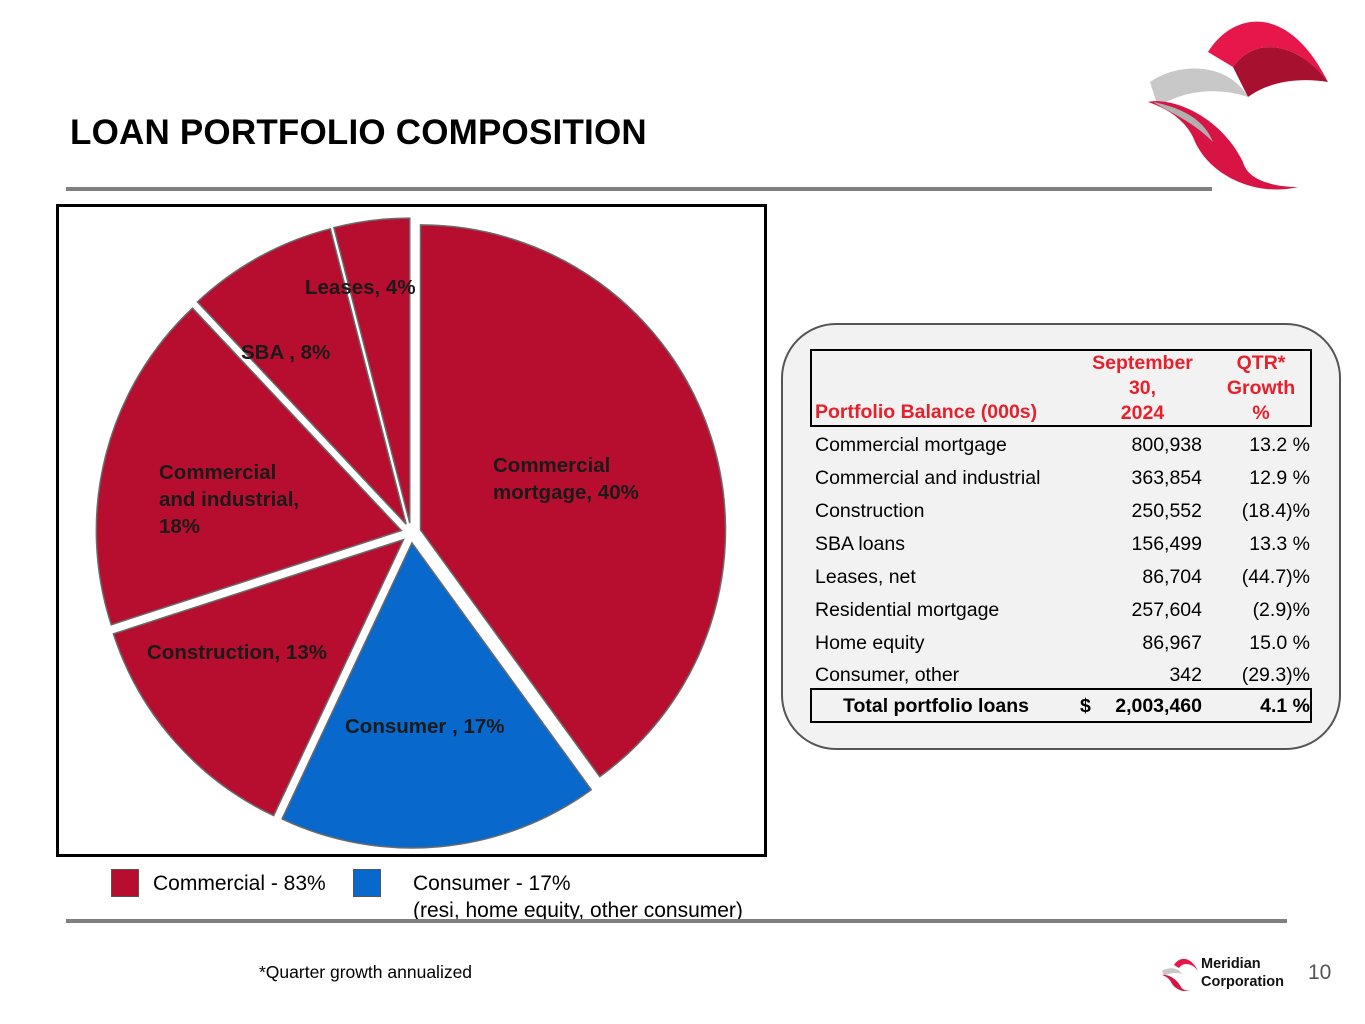 This screenshot has width=1365, height=1024. What do you see at coordinates (425, 726) in the screenshot?
I see `pie-slice-label: Consumer , 17%` at bounding box center [425, 726].